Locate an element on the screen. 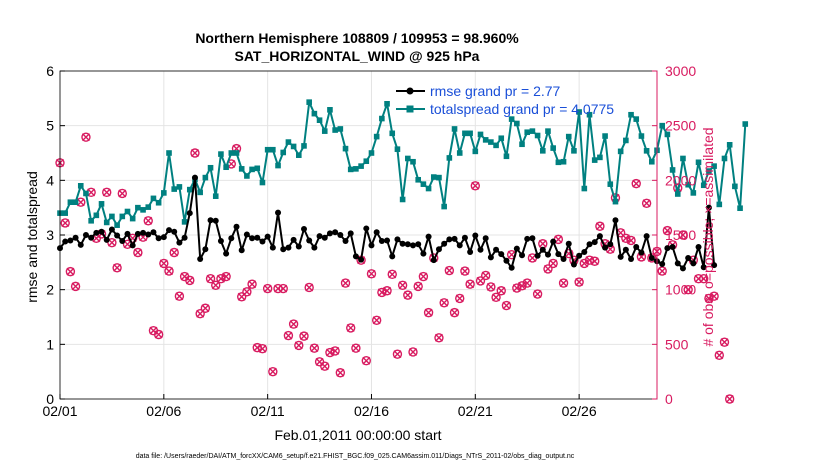 This screenshot has height=470, width=830. left-axis-ticks: 0 1 2 3 4 5 6 is located at coordinates (55, 235).